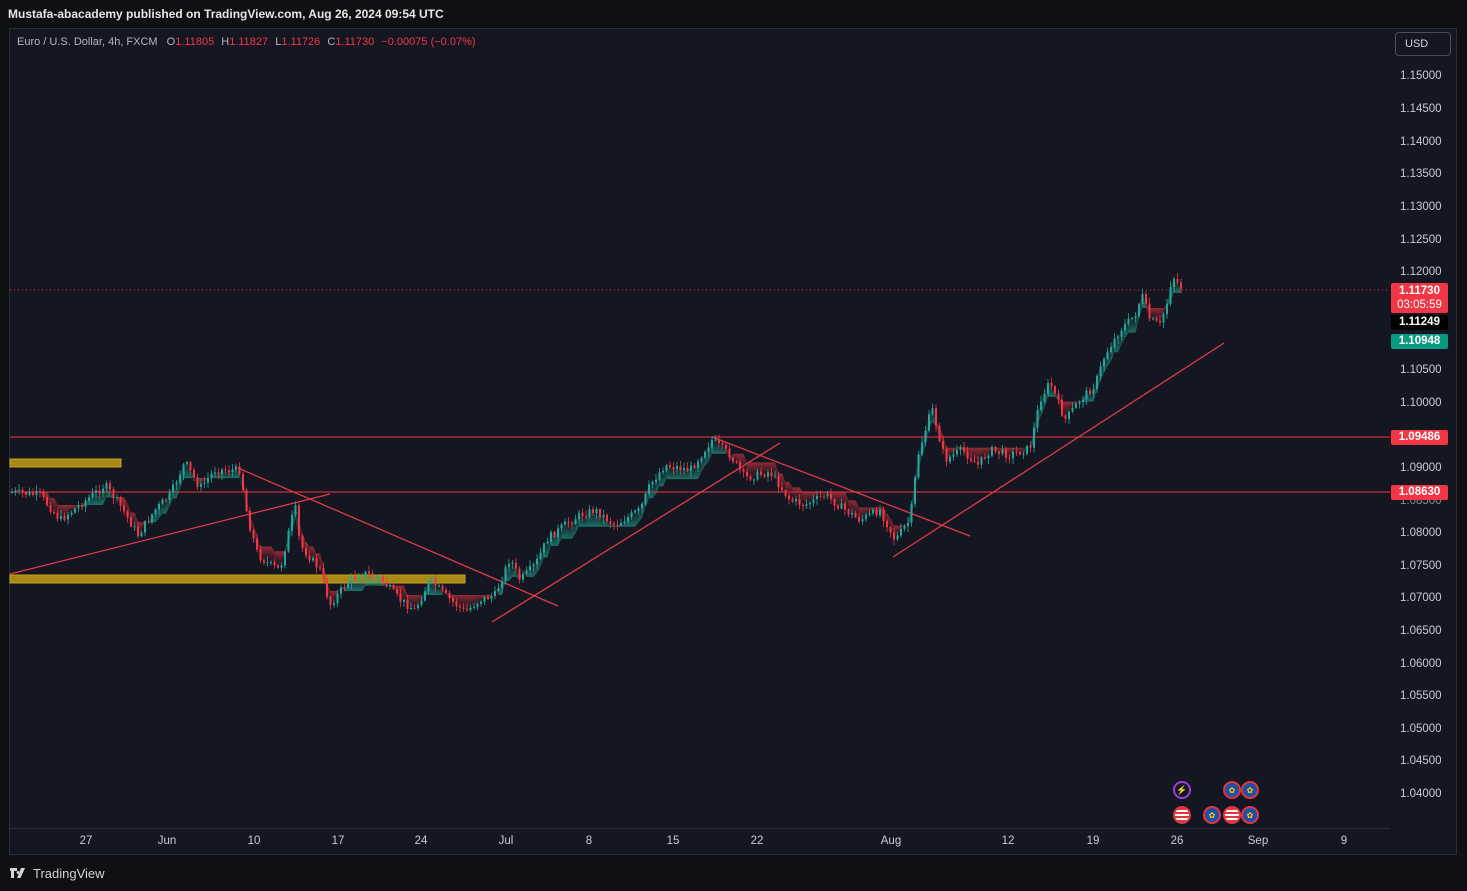 Image resolution: width=1467 pixels, height=891 pixels. What do you see at coordinates (171, 42) in the screenshot?
I see `open-label: O` at bounding box center [171, 42].